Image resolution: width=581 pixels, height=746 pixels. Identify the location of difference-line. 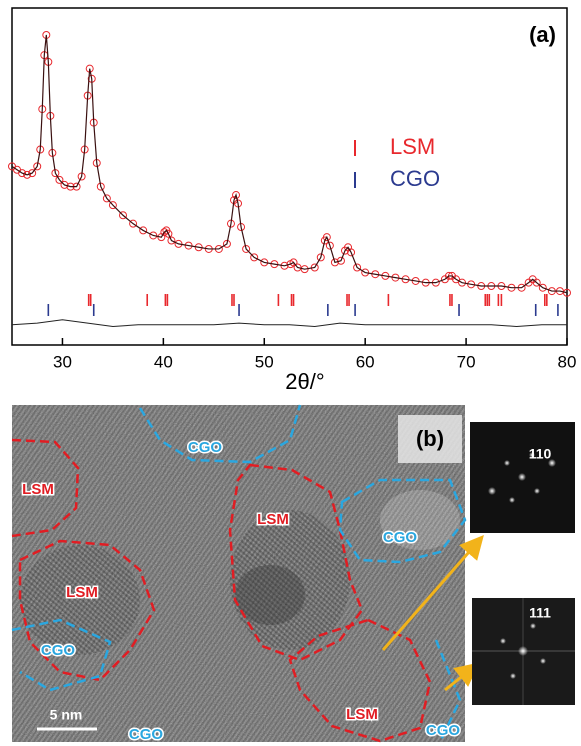
(289, 323).